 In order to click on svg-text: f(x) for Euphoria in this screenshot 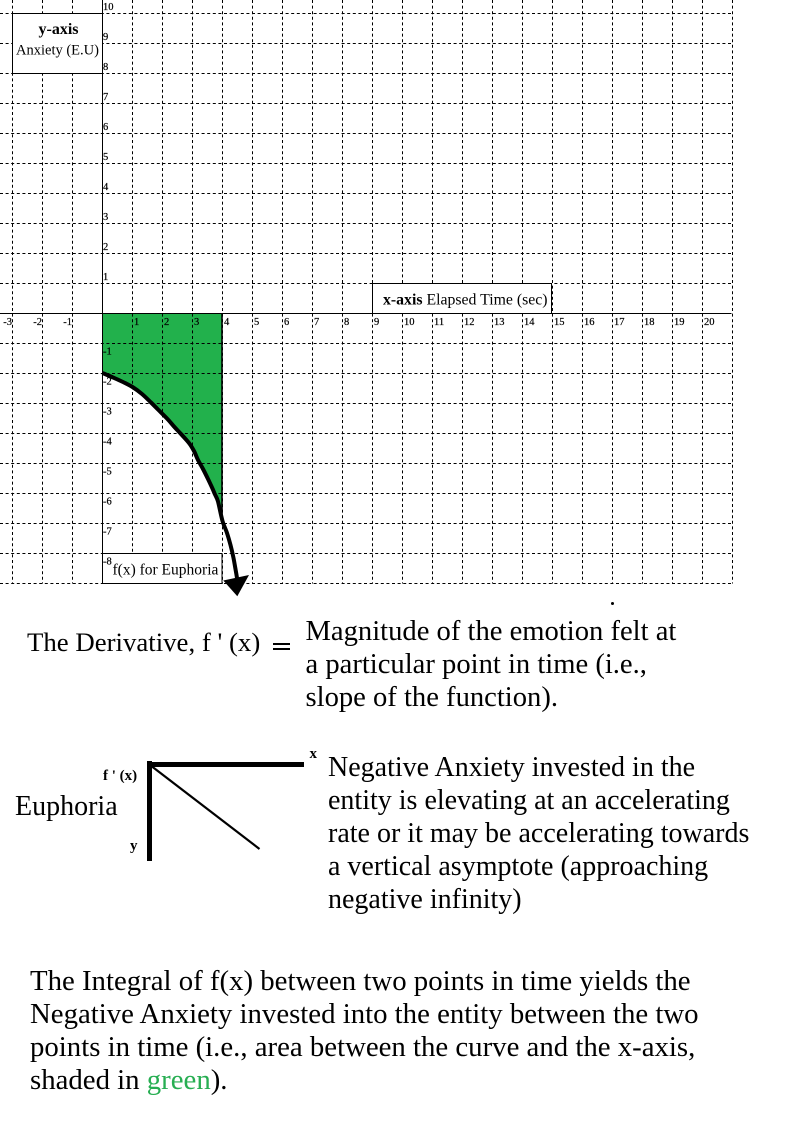, I will do `click(166, 570)`.